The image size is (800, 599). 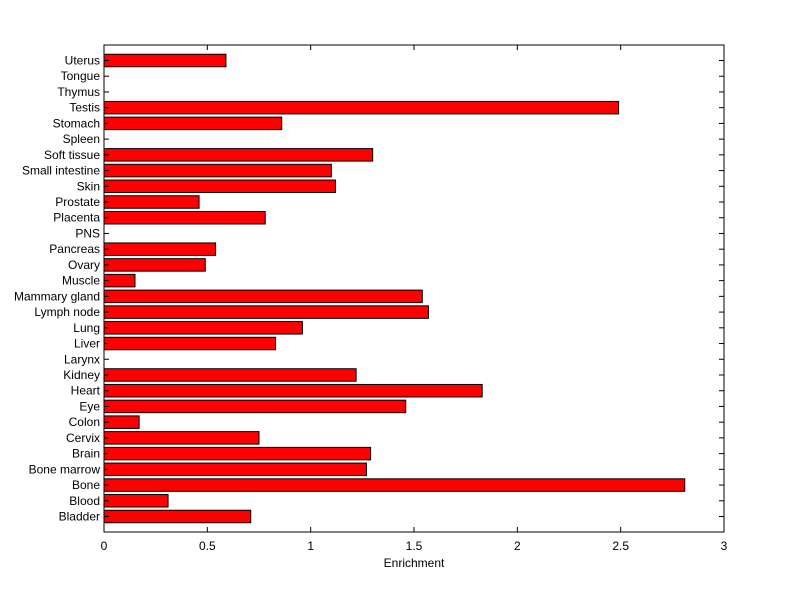 What do you see at coordinates (230, 375) in the screenshot?
I see `bar-kidney` at bounding box center [230, 375].